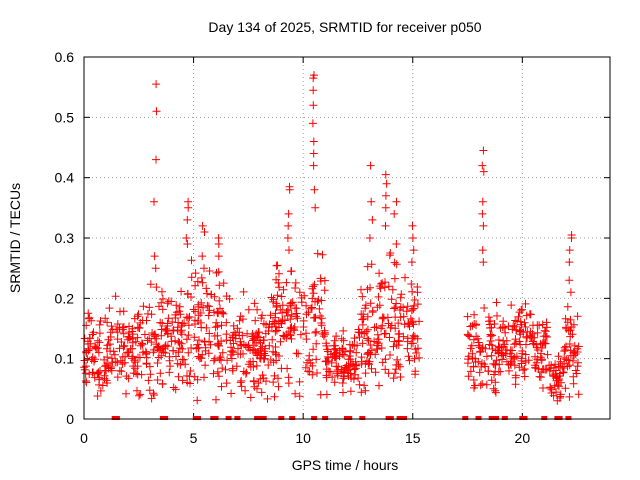 The height and width of the screenshot is (480, 640). Describe the element at coordinates (523, 438) in the screenshot. I see `x-tick-label: 20` at that location.